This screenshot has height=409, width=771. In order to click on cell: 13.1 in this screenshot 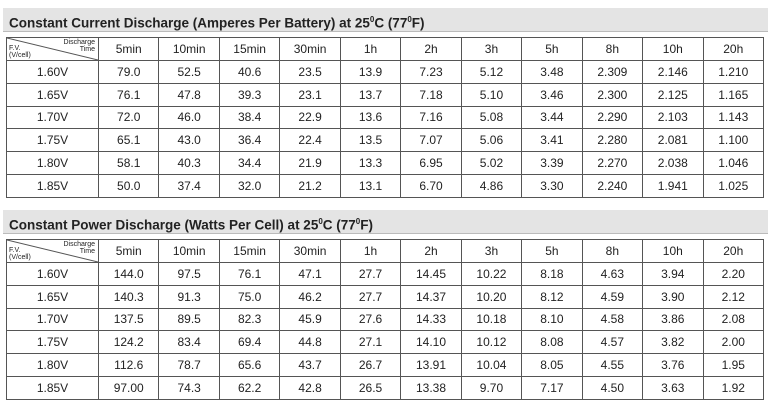, I will do `click(370, 185)`.